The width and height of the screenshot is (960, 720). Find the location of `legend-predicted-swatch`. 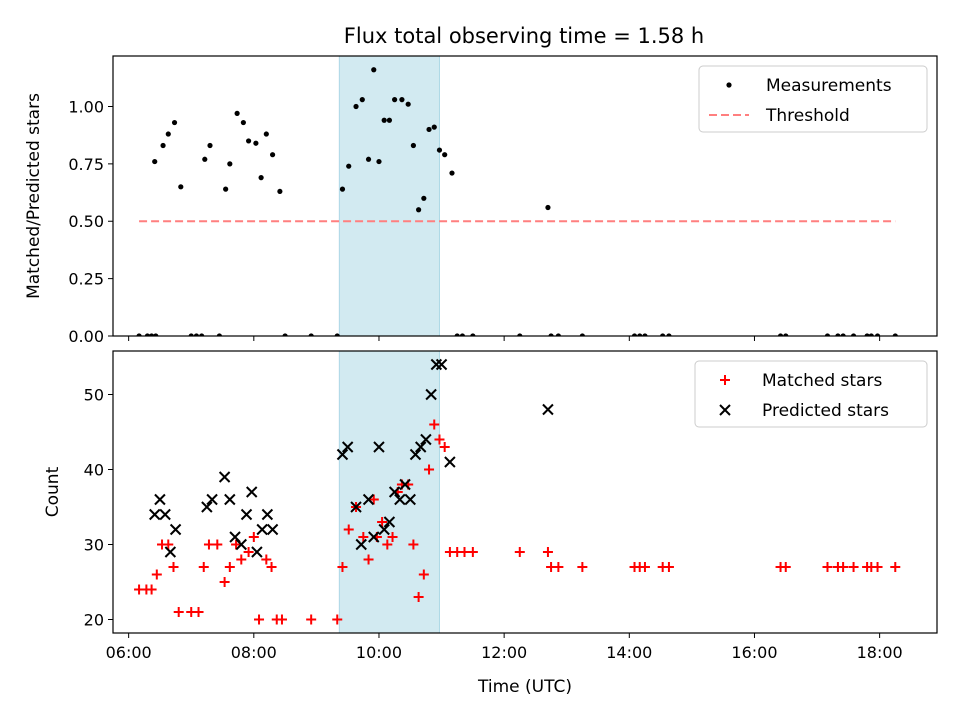

legend-predicted-swatch is located at coordinates (725, 410).